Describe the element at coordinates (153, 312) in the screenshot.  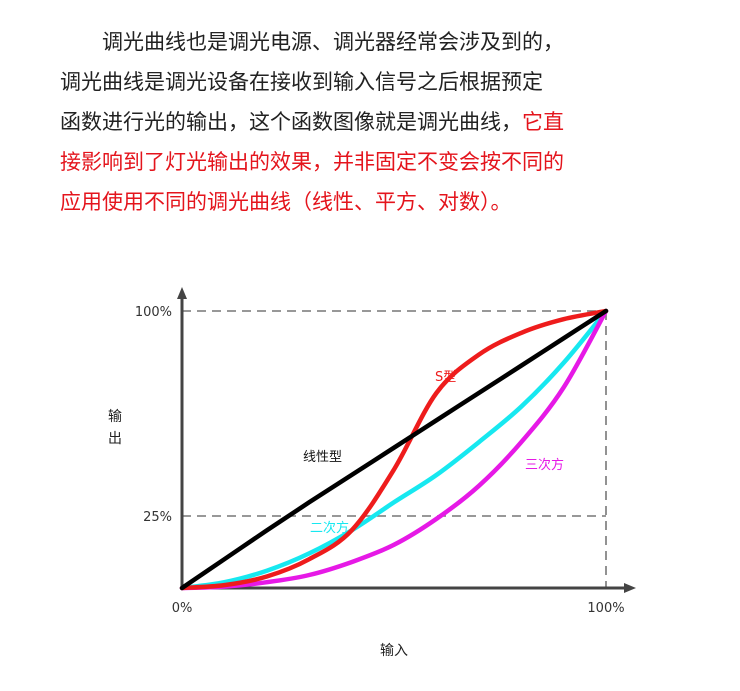
I see `y-tick-label: 100%` at that location.